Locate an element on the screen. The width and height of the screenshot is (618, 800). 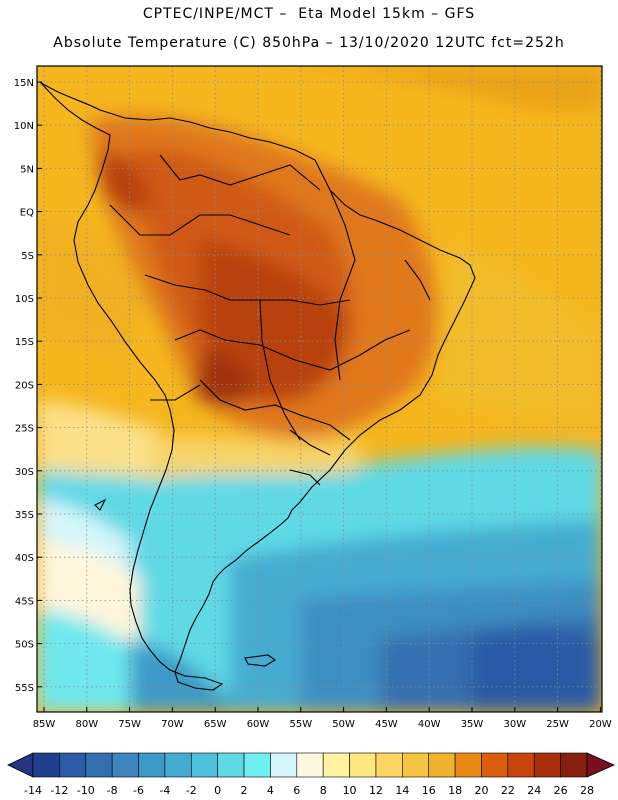
colorbar-label: 12 is located at coordinates (376, 790).